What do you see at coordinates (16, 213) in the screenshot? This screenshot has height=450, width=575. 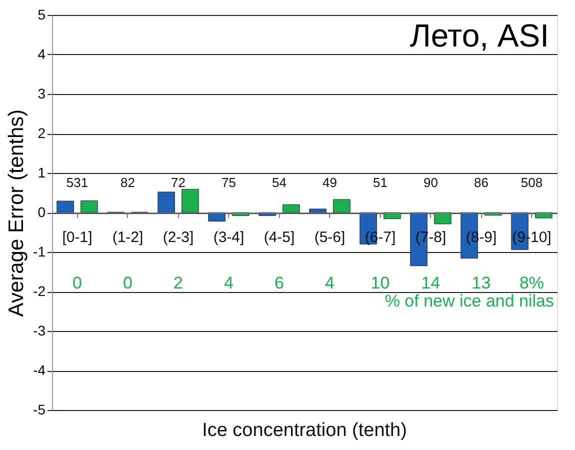 I see `y-axis-title: Average Error (tenths)` at bounding box center [16, 213].